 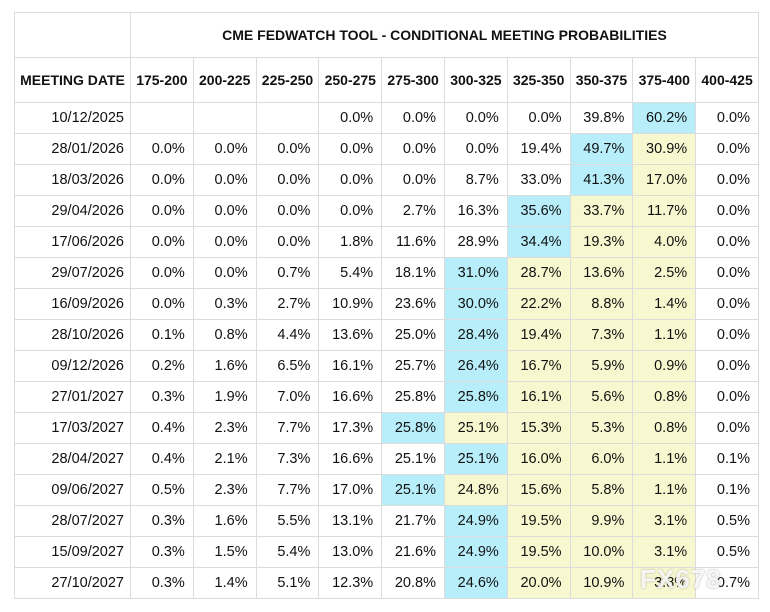 I want to click on probability-cell: 19.5%, so click(x=538, y=552).